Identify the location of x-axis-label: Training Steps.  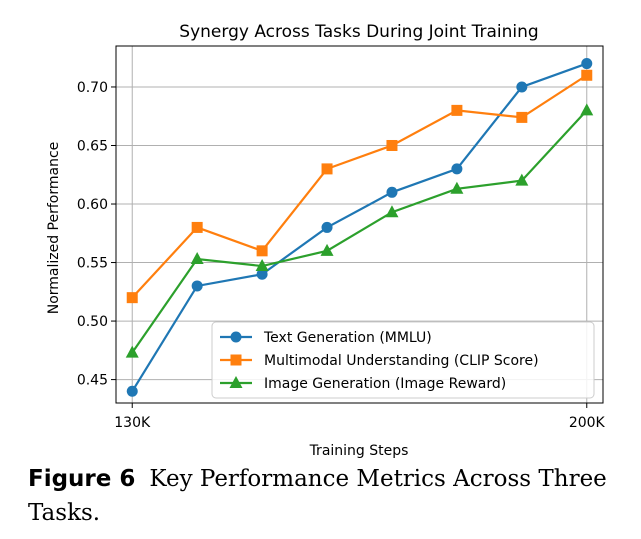
(359, 451).